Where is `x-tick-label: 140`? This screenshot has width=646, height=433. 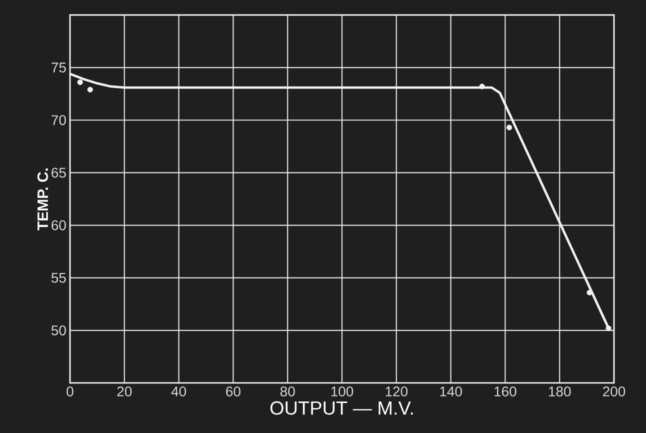 x-tick-label: 140 is located at coordinates (451, 391).